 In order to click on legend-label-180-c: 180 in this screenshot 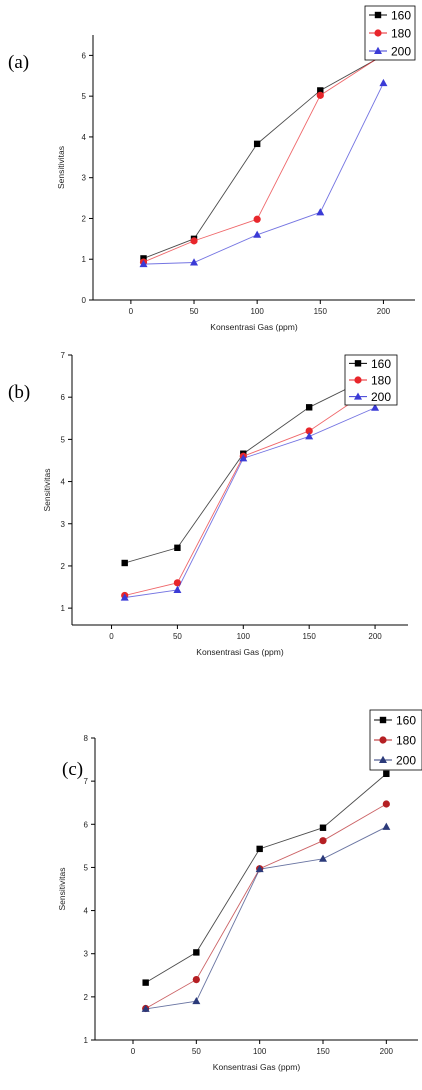, I will do `click(406, 741)`.